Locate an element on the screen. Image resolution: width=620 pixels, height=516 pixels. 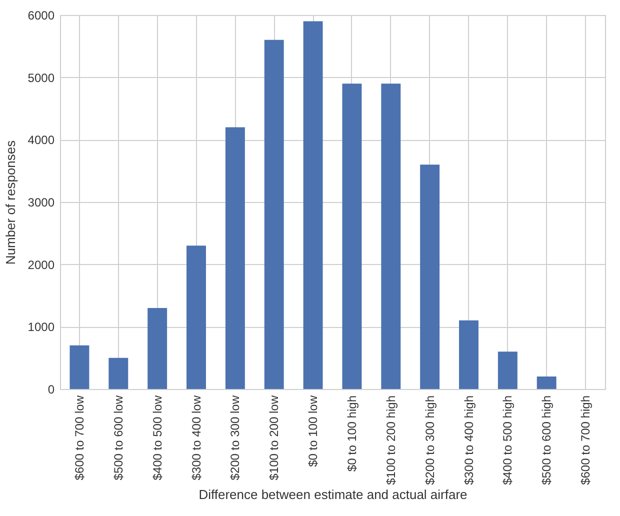
x-tick-label: $100 to 200 low is located at coordinates (274, 437).